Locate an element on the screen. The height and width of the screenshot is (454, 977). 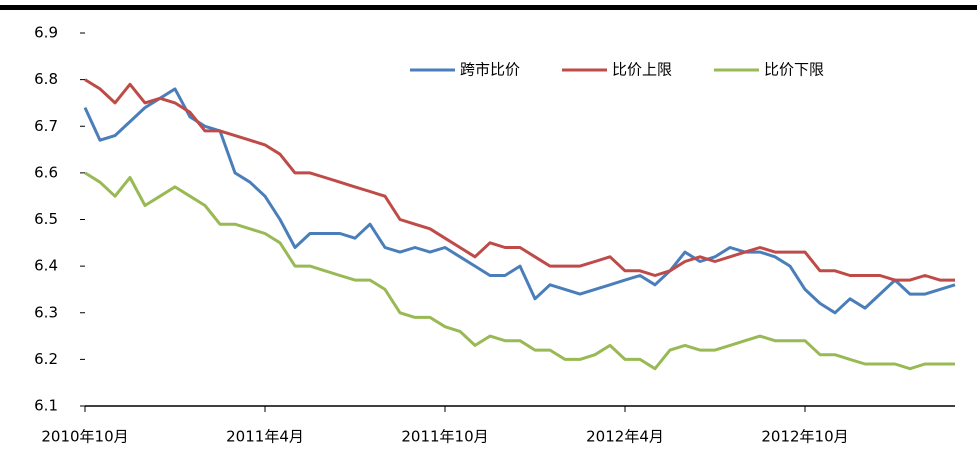
top-rule is located at coordinates (488, 7).